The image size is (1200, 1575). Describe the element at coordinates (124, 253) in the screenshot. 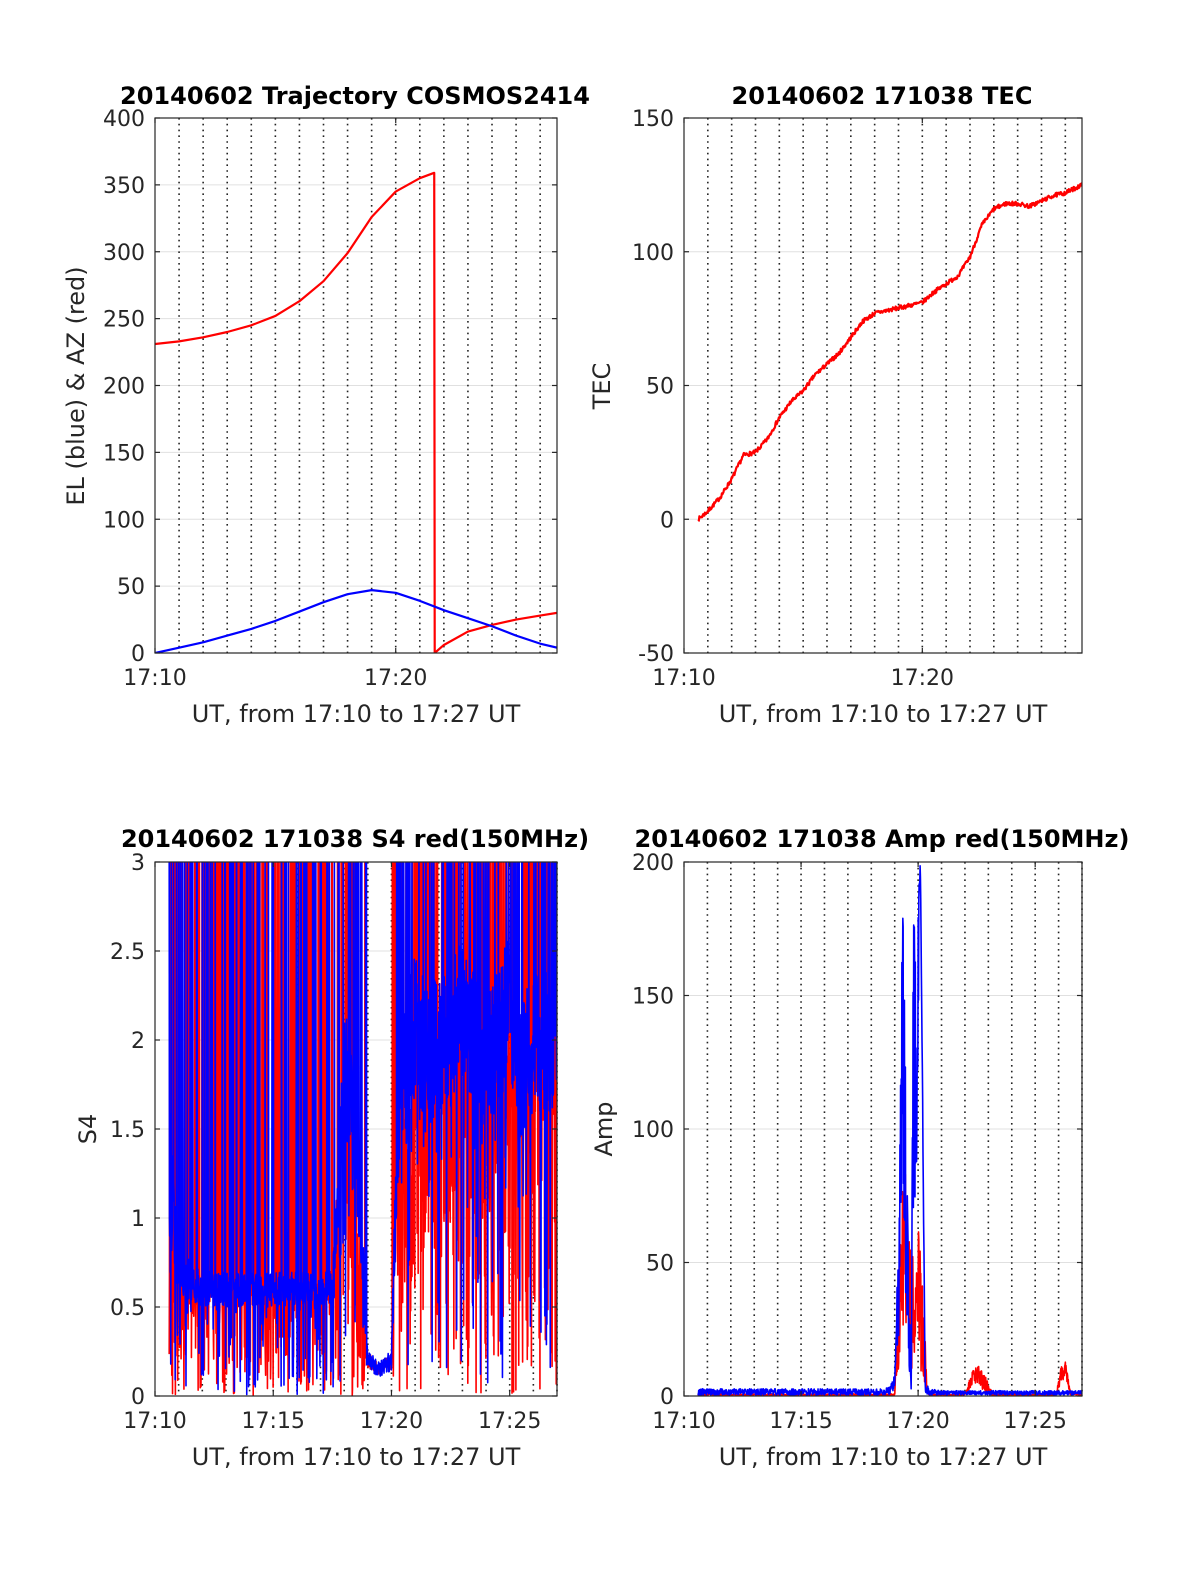

I see `y-tick-label: 300` at that location.